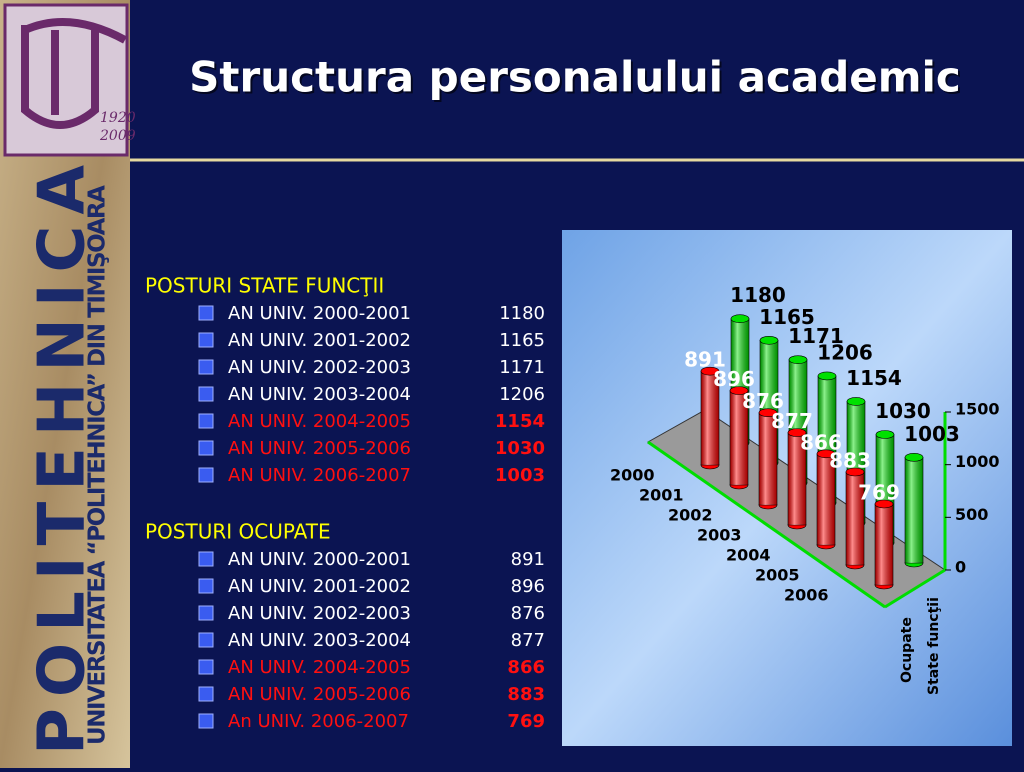  What do you see at coordinates (528, 613) in the screenshot?
I see `item-value: 876` at bounding box center [528, 613].